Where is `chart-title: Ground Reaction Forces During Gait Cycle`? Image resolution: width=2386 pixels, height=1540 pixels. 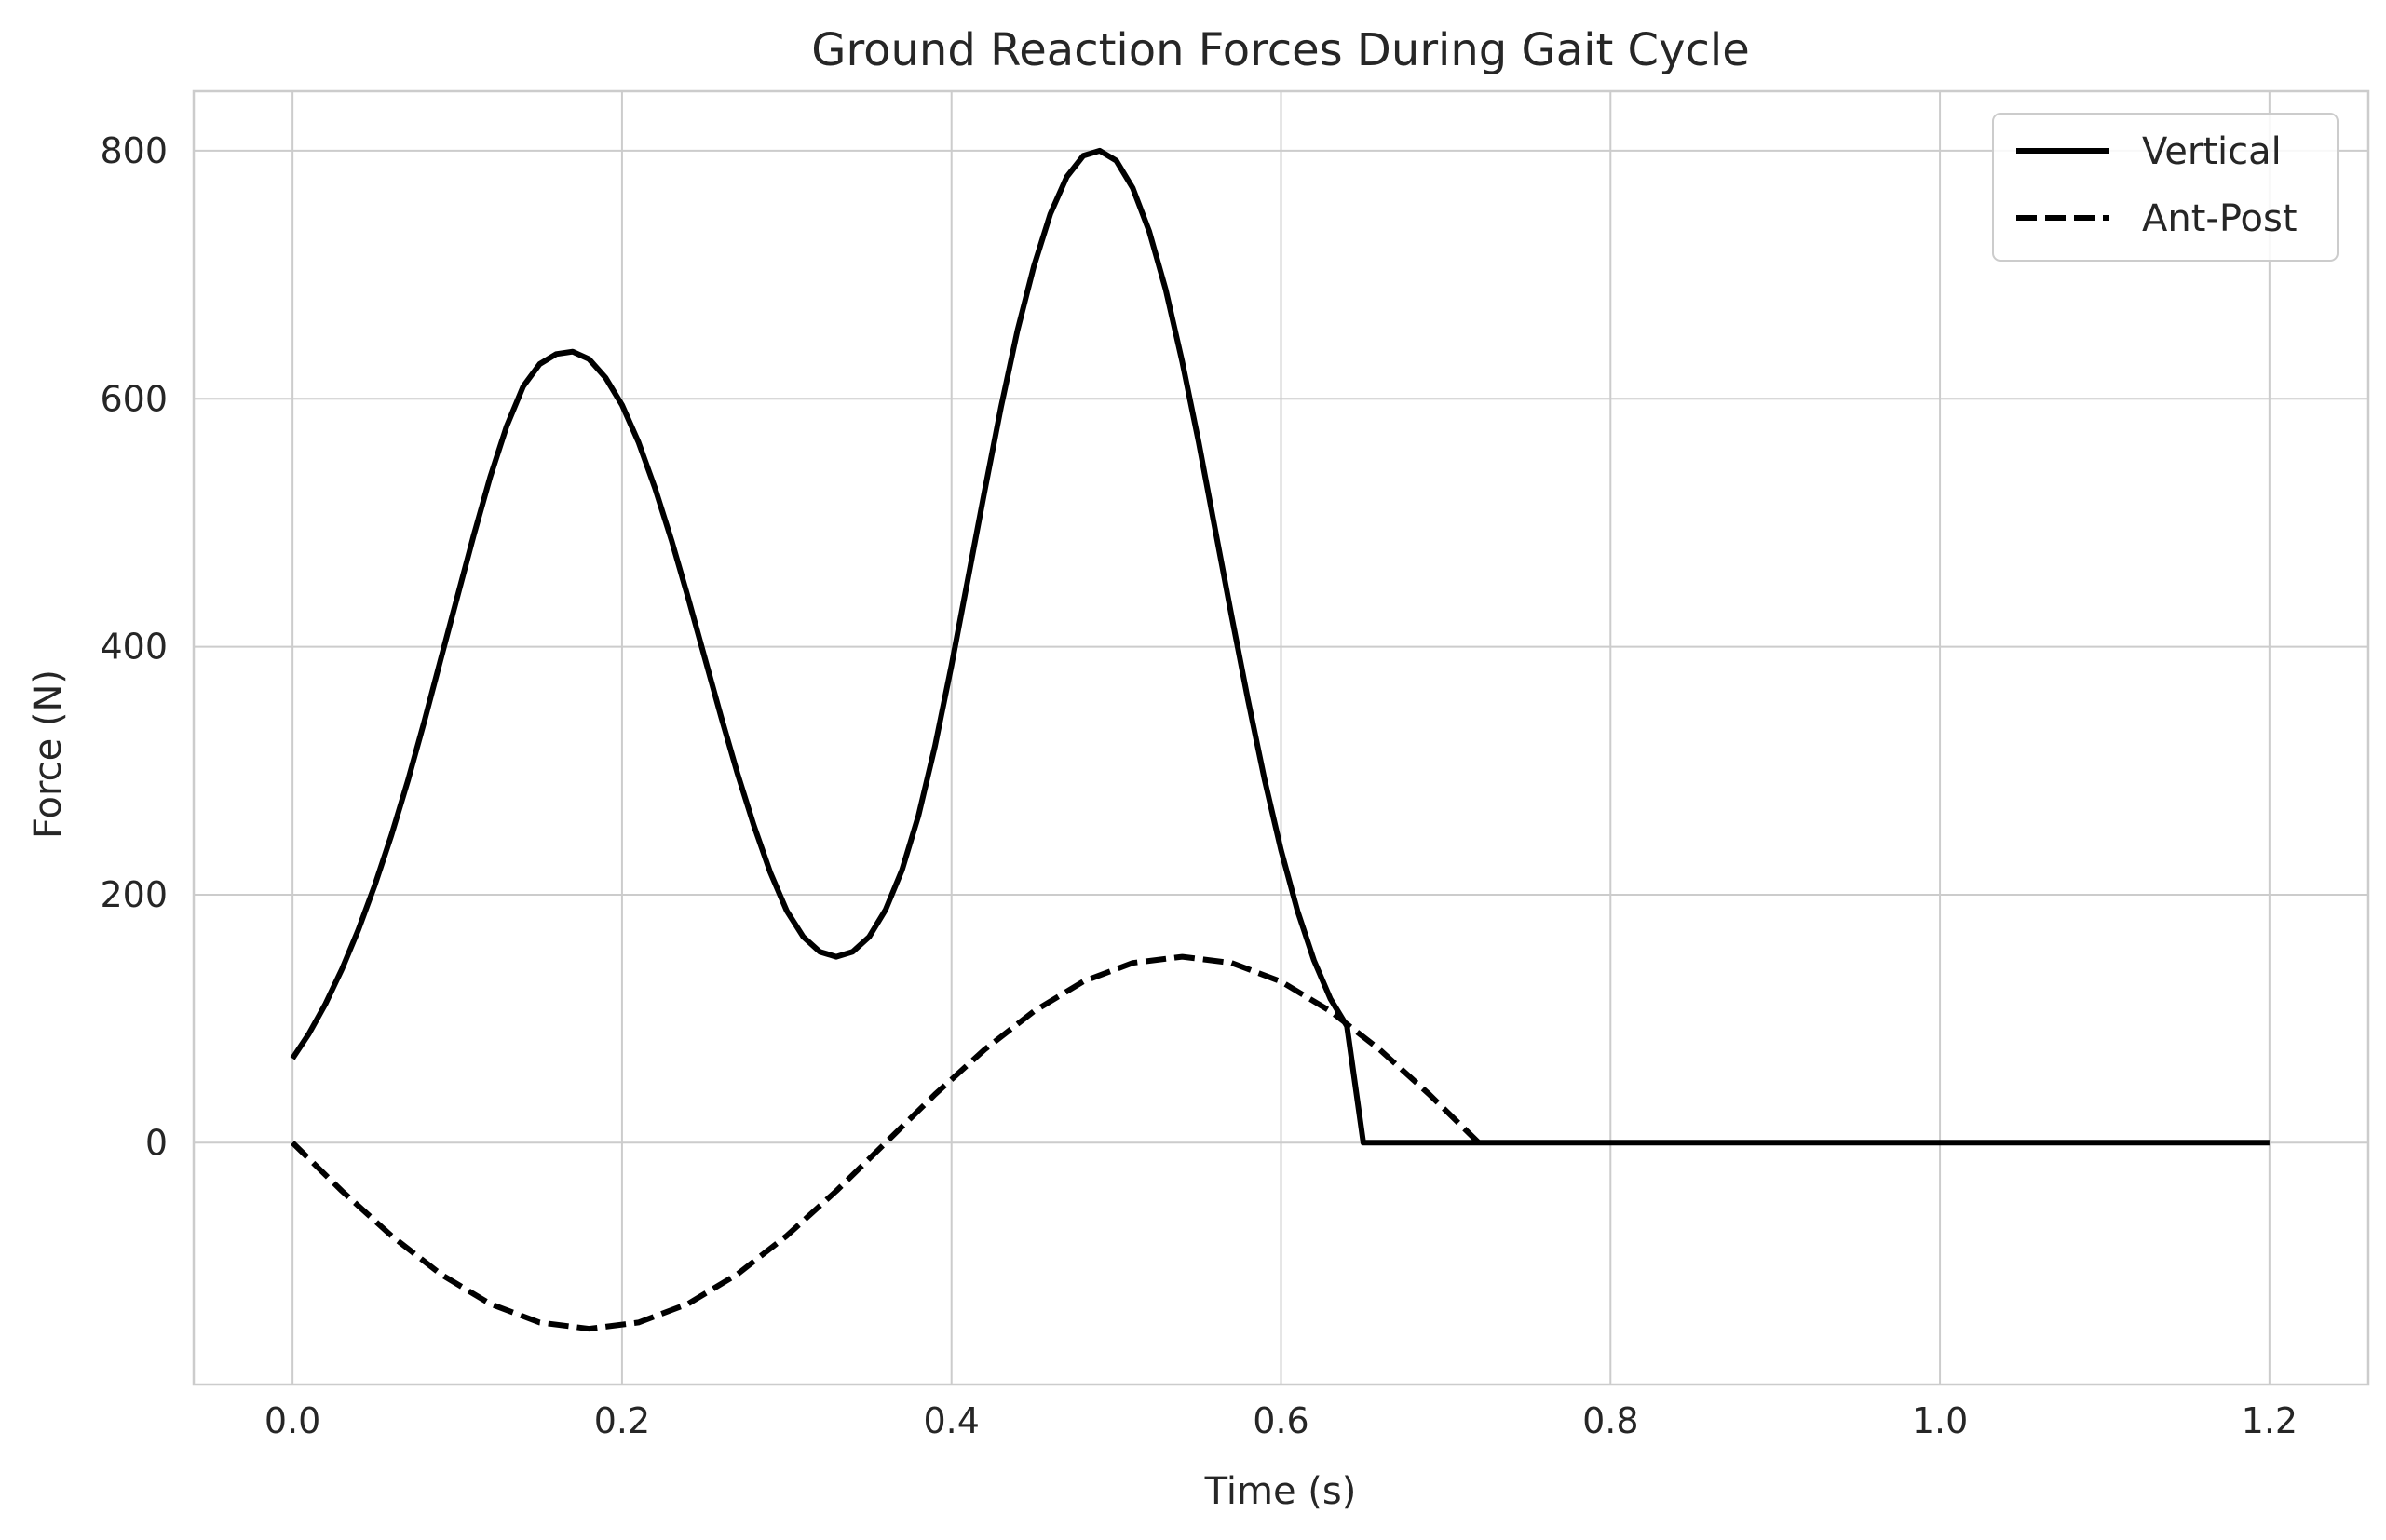
chart-title: Ground Reaction Forces During Gait Cycle is located at coordinates (1280, 50).